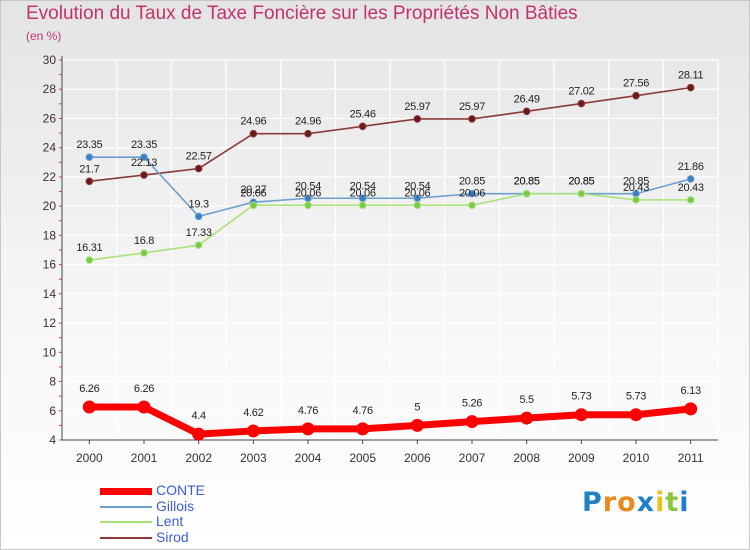 The height and width of the screenshot is (550, 750). I want to click on y-tick-label: 6, so click(52, 411).